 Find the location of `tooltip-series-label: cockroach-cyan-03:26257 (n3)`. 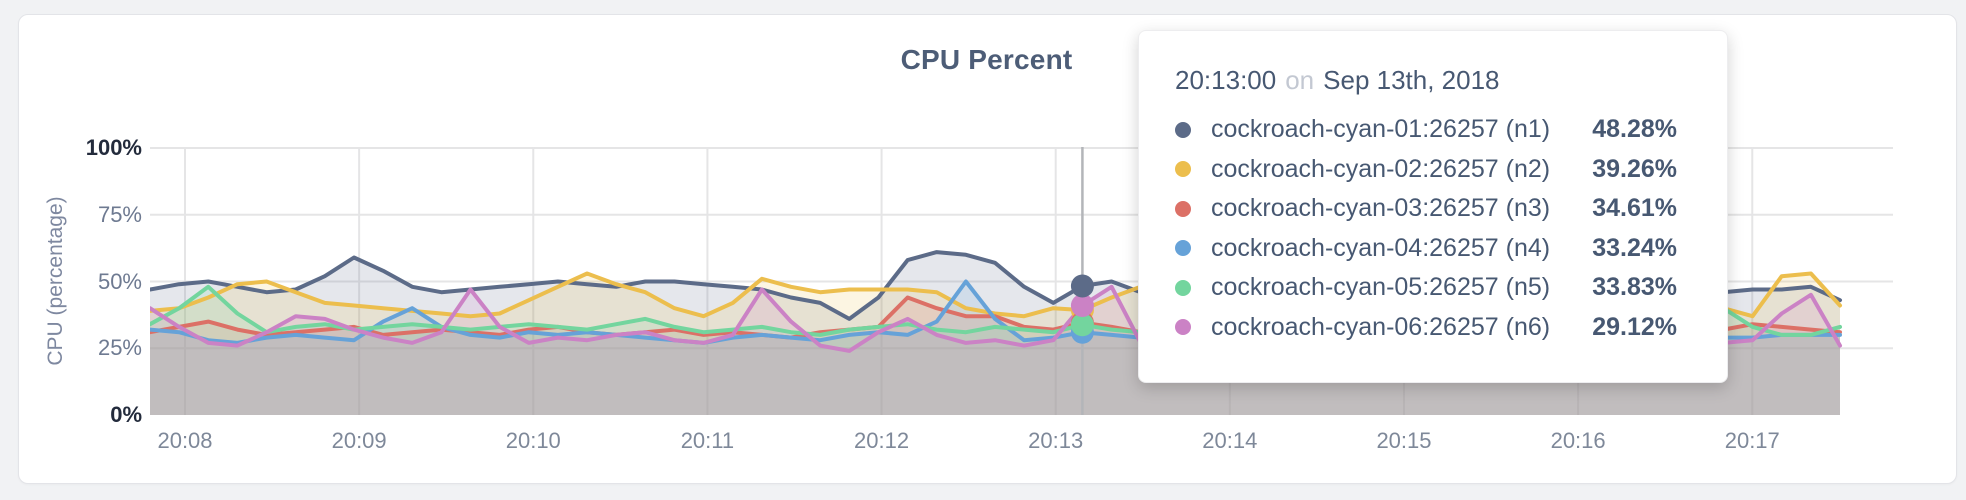

tooltip-series-label: cockroach-cyan-03:26257 (n3) is located at coordinates (1381, 208).